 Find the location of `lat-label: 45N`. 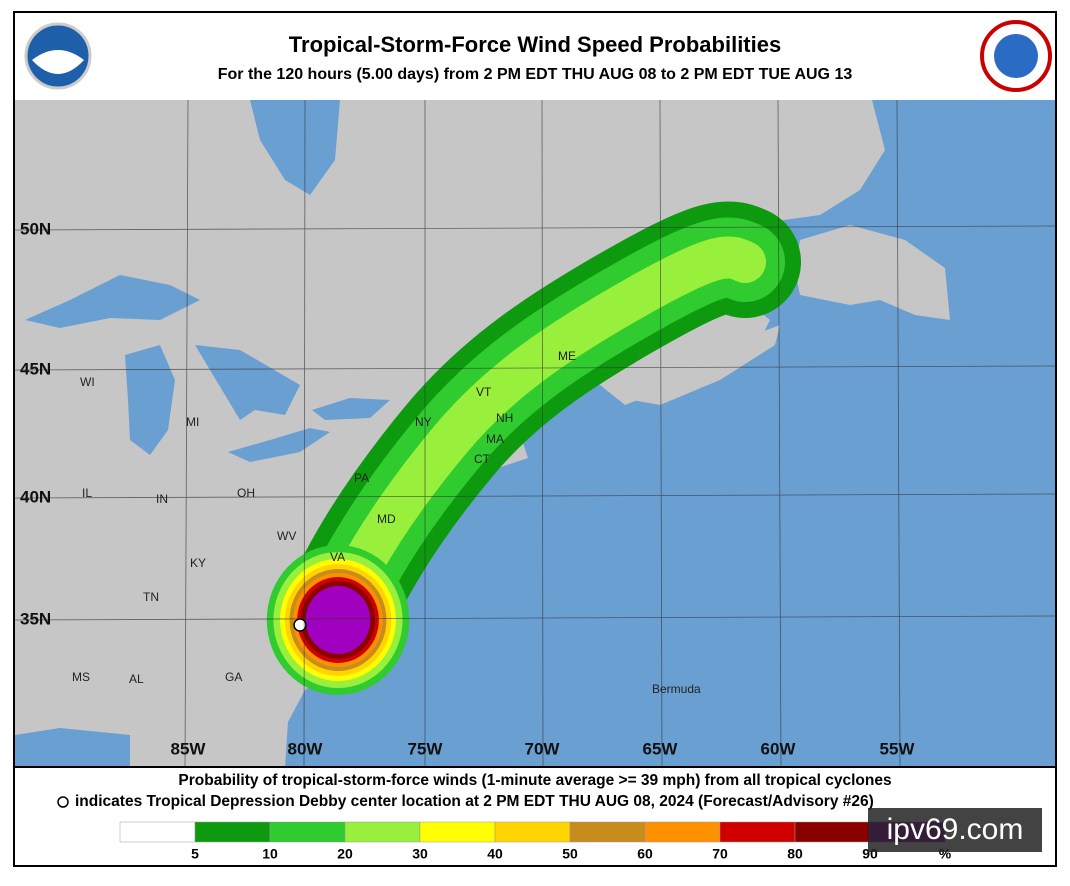

lat-label: 45N is located at coordinates (35, 368).